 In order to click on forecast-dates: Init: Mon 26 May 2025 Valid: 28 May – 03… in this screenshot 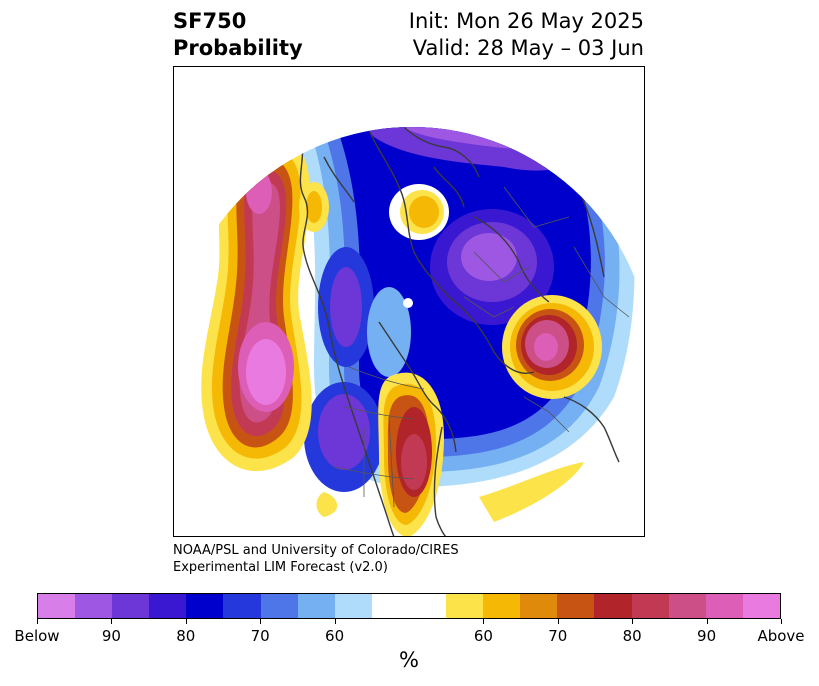, I will do `click(526, 35)`.